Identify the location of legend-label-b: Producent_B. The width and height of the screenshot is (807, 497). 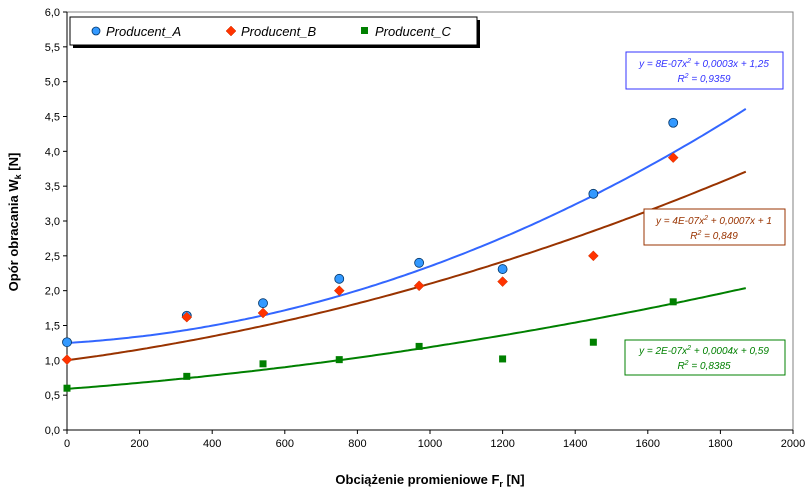
(278, 31).